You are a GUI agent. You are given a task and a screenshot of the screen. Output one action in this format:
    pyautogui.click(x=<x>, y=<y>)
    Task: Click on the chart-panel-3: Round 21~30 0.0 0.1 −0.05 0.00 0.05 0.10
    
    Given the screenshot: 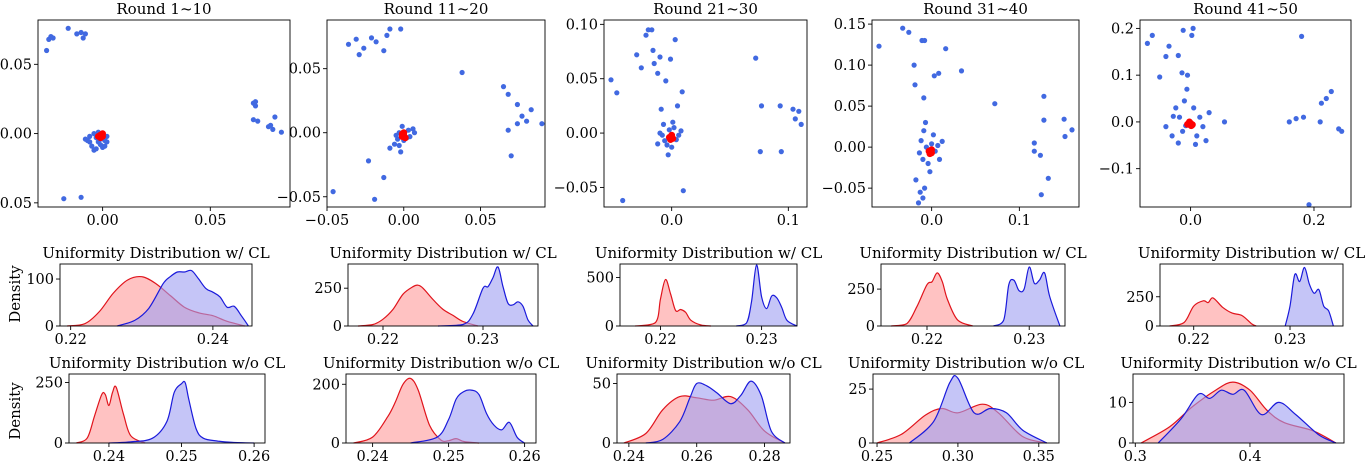 What is the action you would take?
    pyautogui.click(x=681, y=114)
    